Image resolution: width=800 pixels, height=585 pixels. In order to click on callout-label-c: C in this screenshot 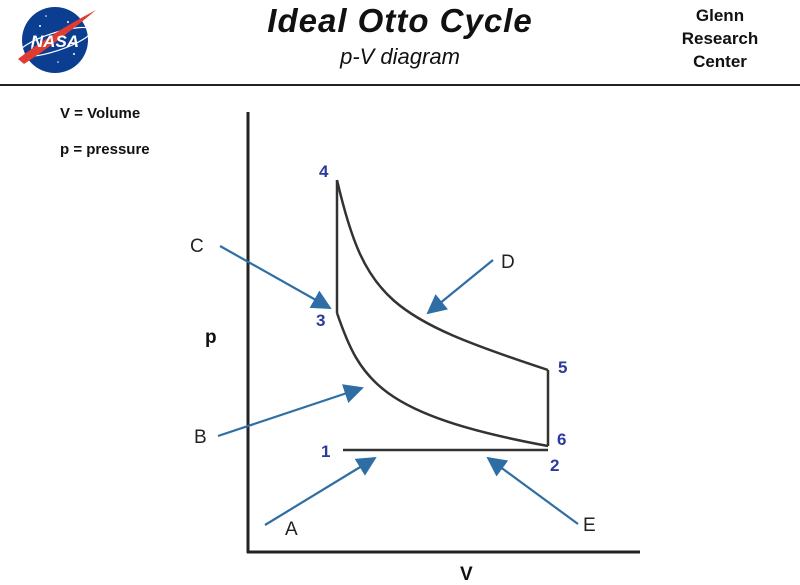, I will do `click(197, 246)`.